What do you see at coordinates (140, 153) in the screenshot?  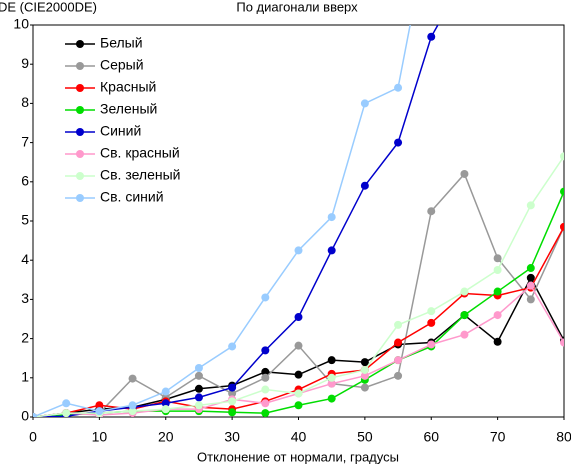 I see `legend-label: Св. красный` at bounding box center [140, 153].